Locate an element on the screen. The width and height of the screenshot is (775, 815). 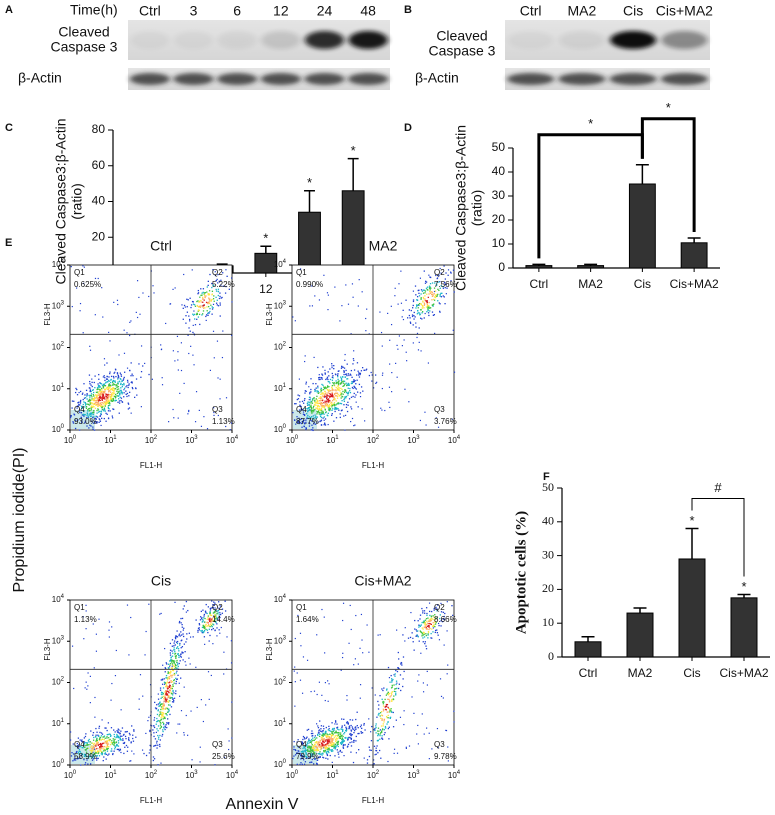
tick-label: 10¹ is located at coordinates (332, 440).